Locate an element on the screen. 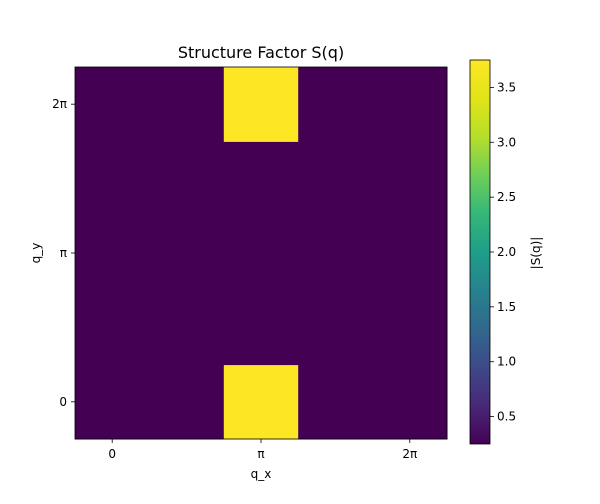 Image resolution: width=600 pixels, height=504 pixels. y-axis-ticks: 0 π 2π is located at coordinates (63, 253).